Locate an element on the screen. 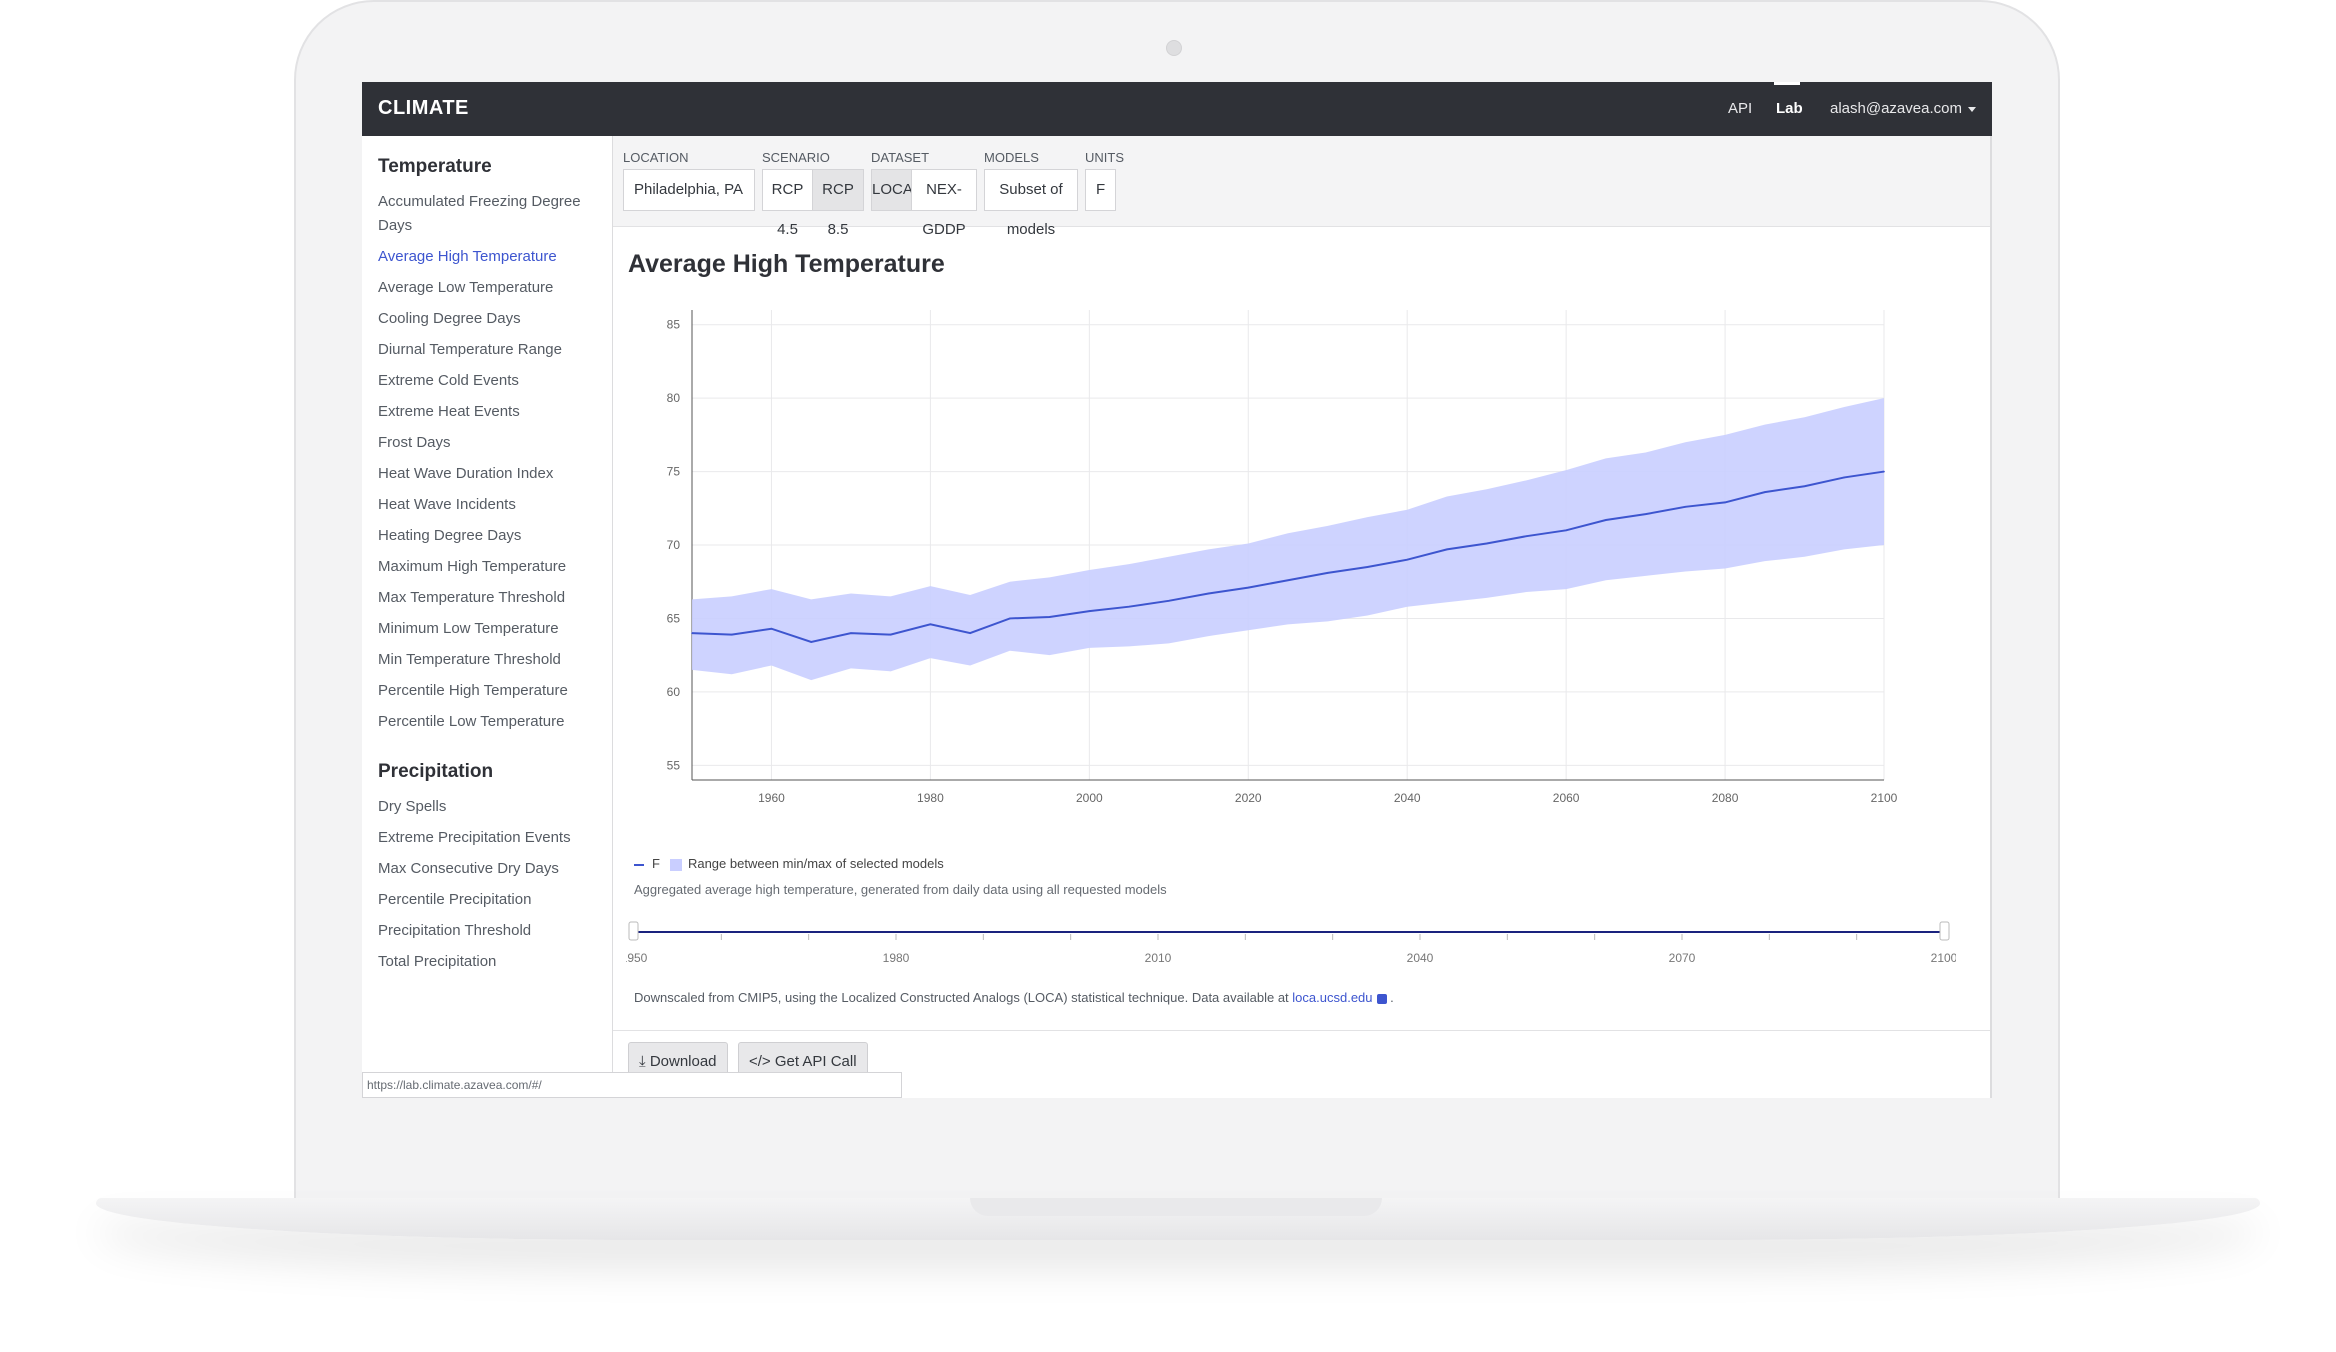 Image resolution: width=2336 pixels, height=1352 pixels. sidebar-temperature-item: Minimum Low Temperature is located at coordinates (468, 628).